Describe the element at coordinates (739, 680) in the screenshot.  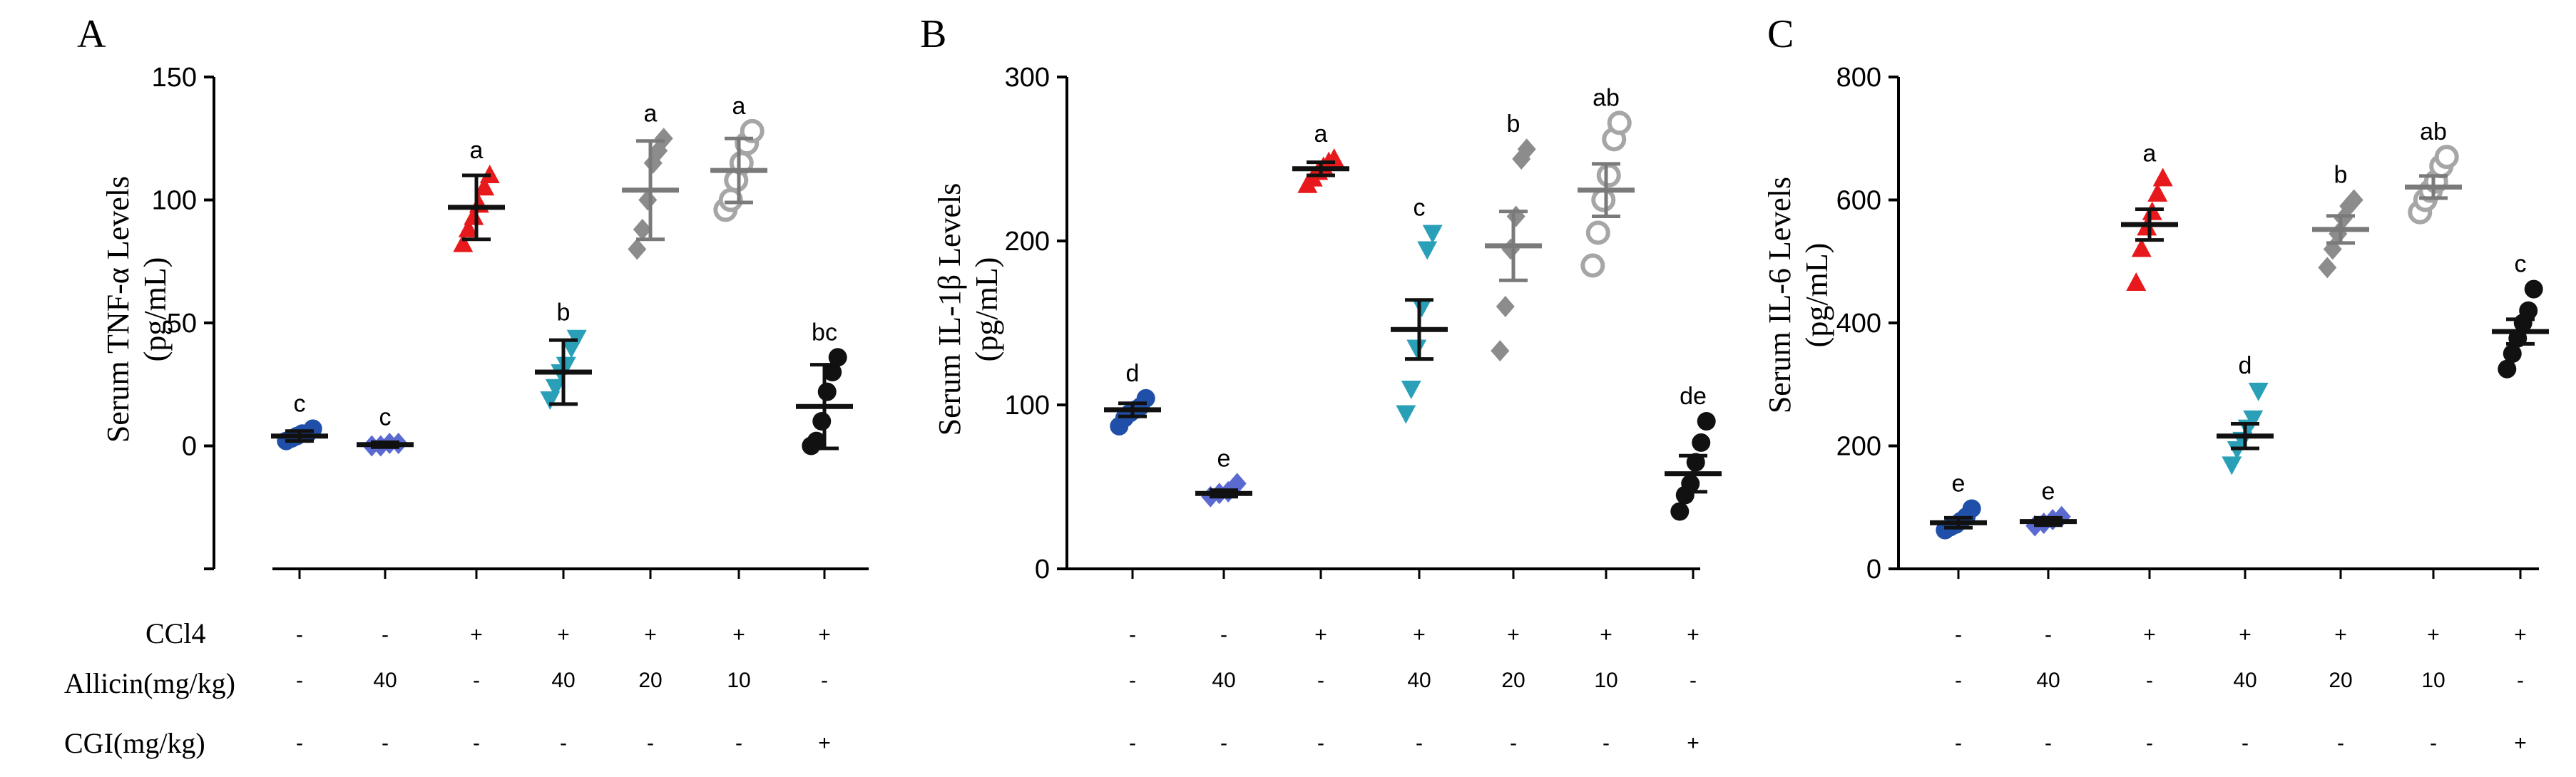
I see `table-cell: 10` at that location.